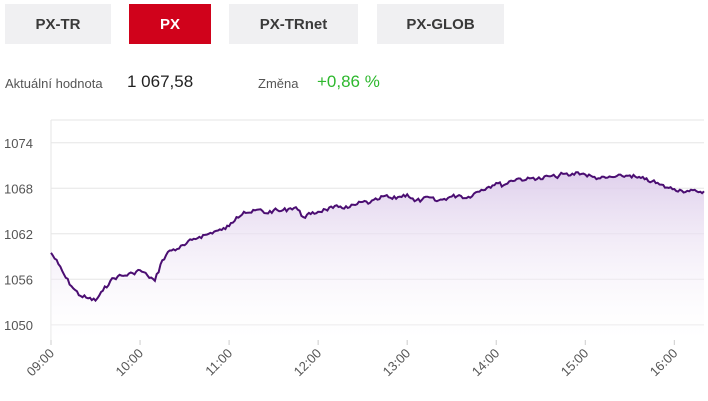  Describe the element at coordinates (664, 363) in the screenshot. I see `x-tick-label: 16:00` at that location.